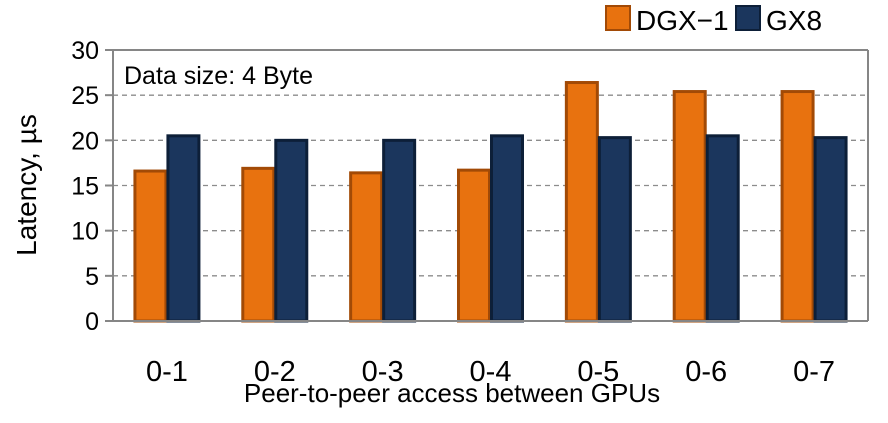 The height and width of the screenshot is (423, 888). Describe the element at coordinates (85, 187) in the screenshot. I see `y-tick-label: 15` at that location.